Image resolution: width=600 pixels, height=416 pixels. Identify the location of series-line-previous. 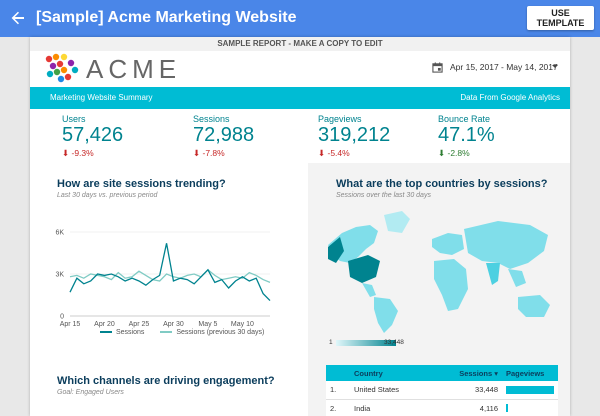
(170, 276).